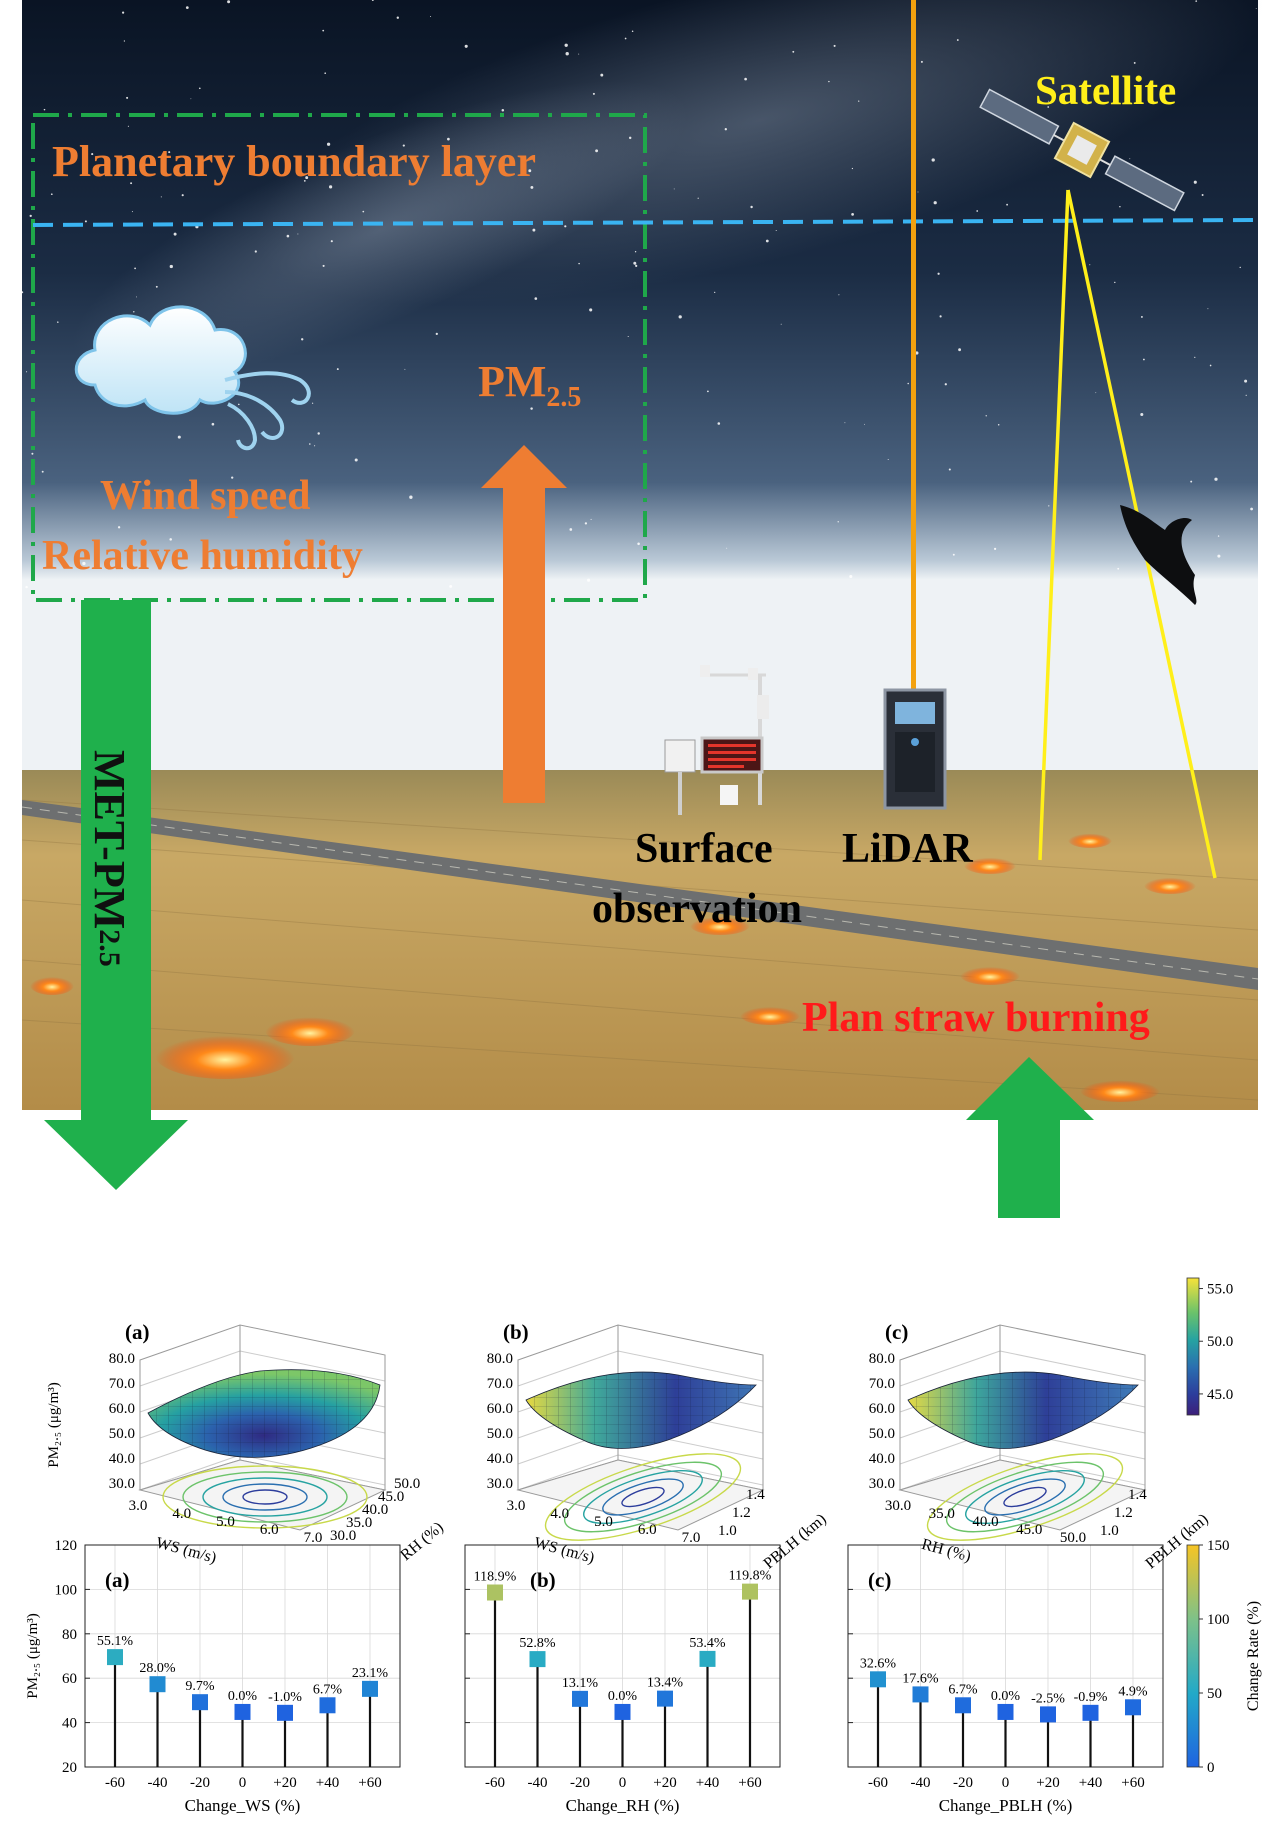  What do you see at coordinates (375, 1510) in the screenshot?
I see `y-tick-label: 40.0` at bounding box center [375, 1510].